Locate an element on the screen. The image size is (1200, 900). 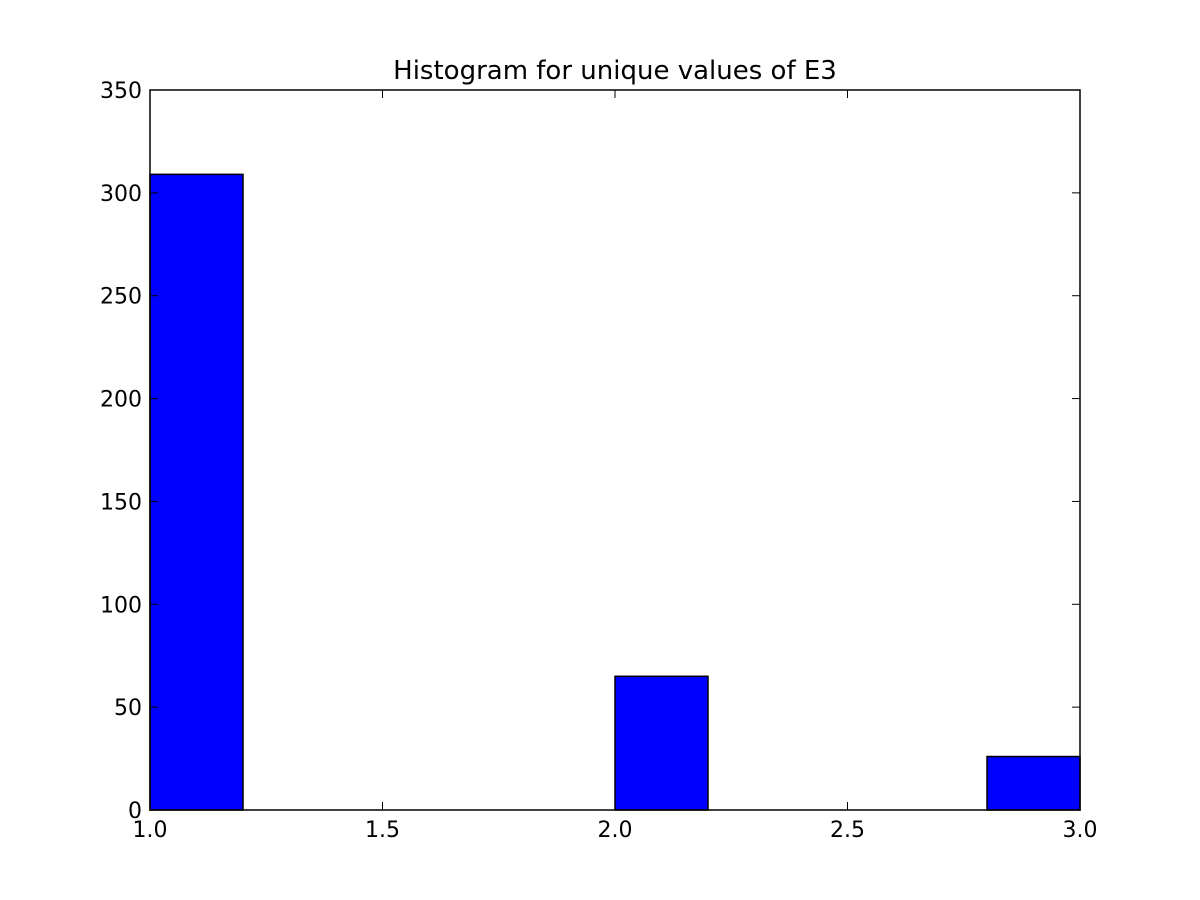
y-tick-label: 350 is located at coordinates (121, 91).